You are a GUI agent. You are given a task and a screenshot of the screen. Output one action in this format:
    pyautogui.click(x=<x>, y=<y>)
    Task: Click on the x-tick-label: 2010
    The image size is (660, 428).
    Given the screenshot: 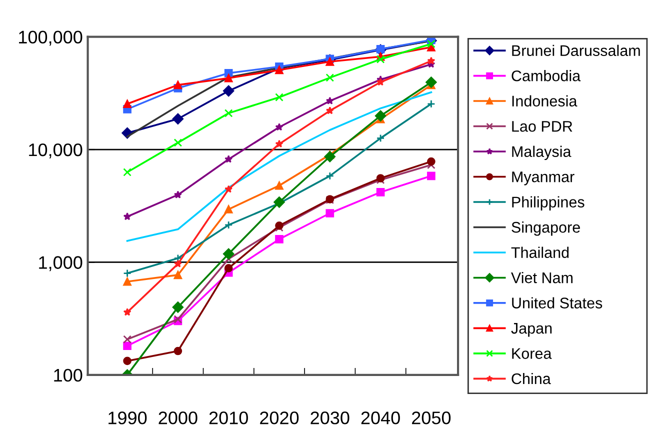 What is the action you would take?
    pyautogui.click(x=228, y=418)
    